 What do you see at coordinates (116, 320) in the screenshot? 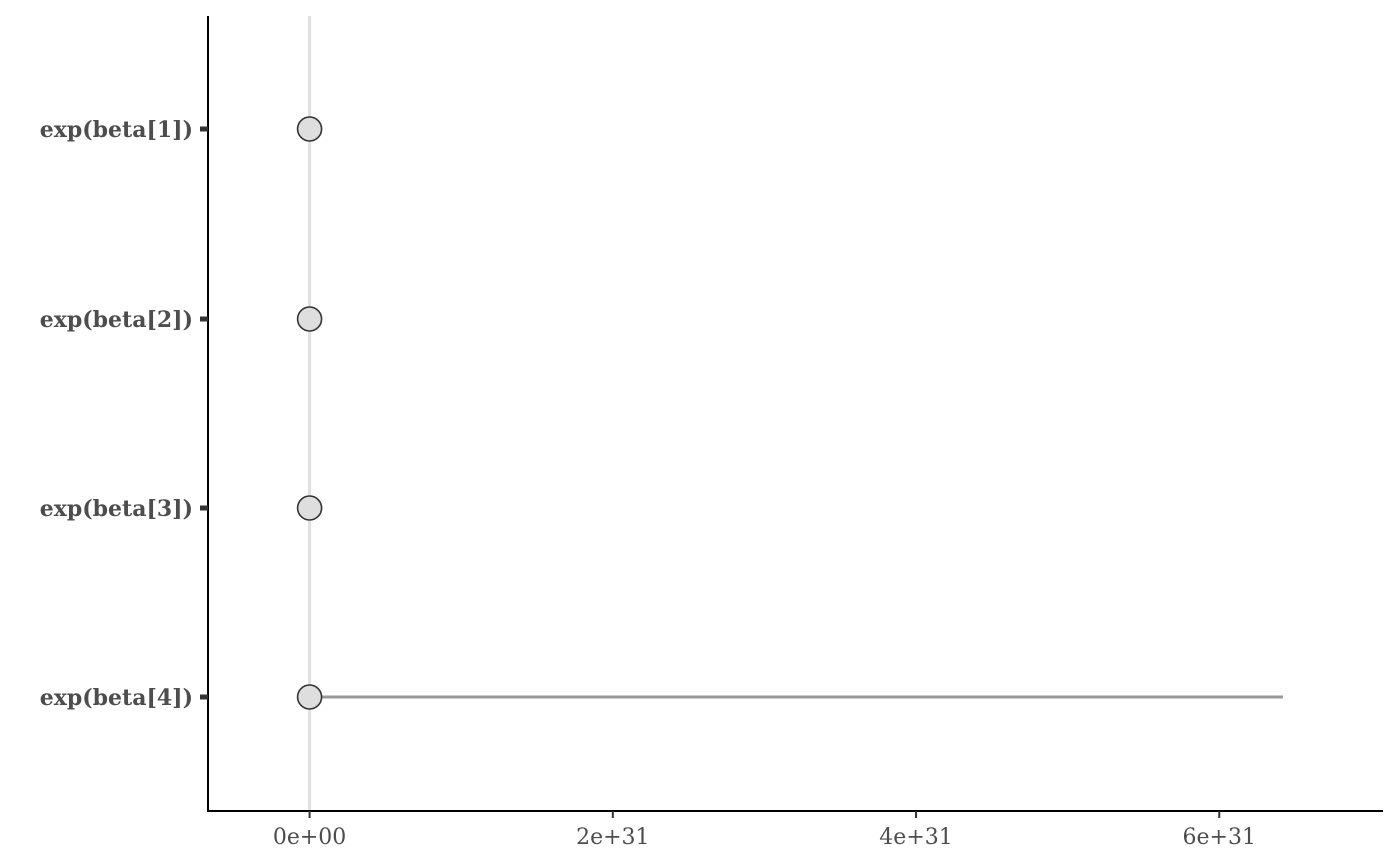
I see `y-tick-label: exp(beta[2])` at bounding box center [116, 320].